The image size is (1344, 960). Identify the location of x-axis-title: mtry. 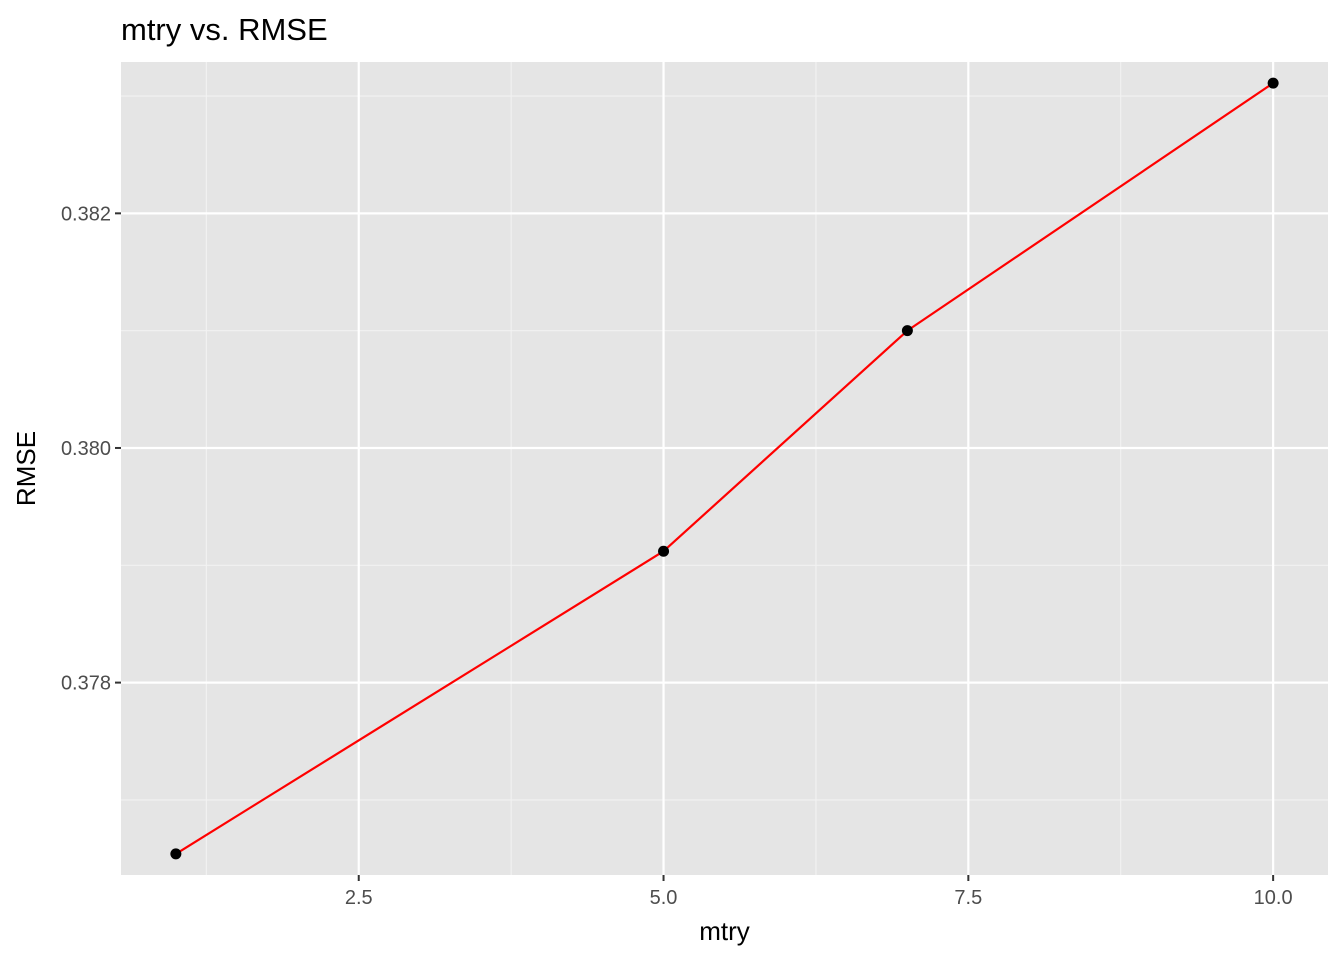
(724, 931).